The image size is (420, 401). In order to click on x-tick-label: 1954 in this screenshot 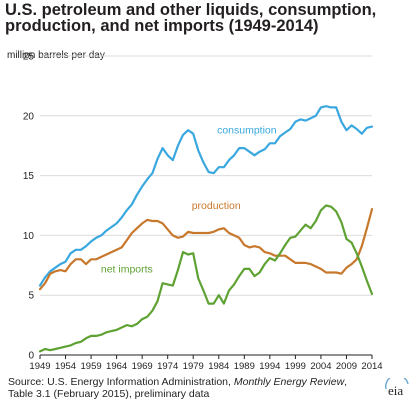, I will do `click(65, 366)`.